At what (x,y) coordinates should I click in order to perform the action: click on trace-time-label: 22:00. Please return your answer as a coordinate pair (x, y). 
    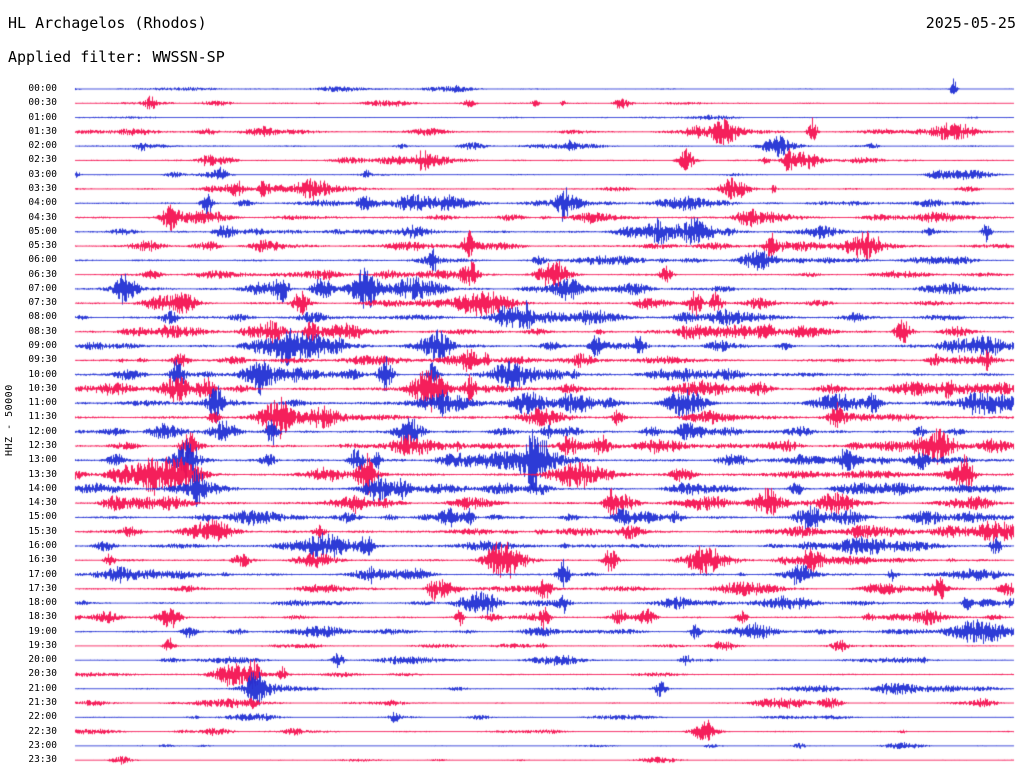
    Looking at the image, I should click on (42, 717).